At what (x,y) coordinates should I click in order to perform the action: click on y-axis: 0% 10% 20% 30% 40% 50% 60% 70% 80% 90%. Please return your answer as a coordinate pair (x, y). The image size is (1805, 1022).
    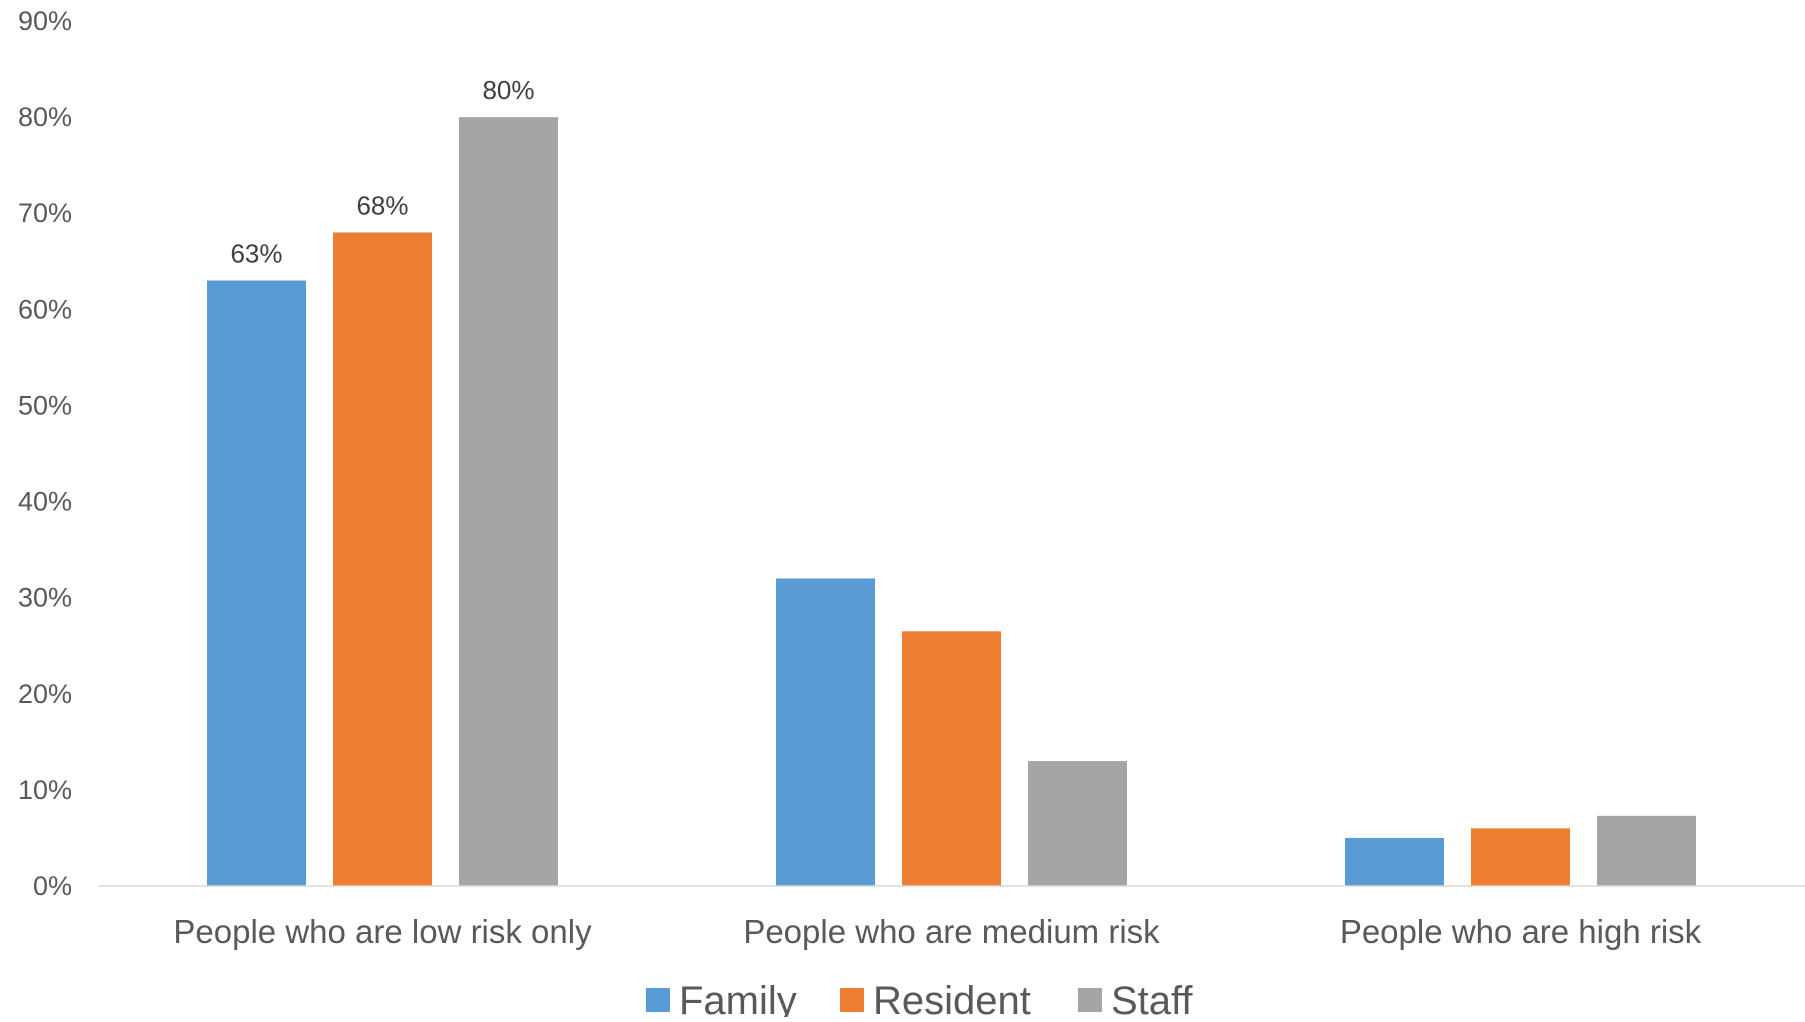
    Looking at the image, I should click on (45, 453).